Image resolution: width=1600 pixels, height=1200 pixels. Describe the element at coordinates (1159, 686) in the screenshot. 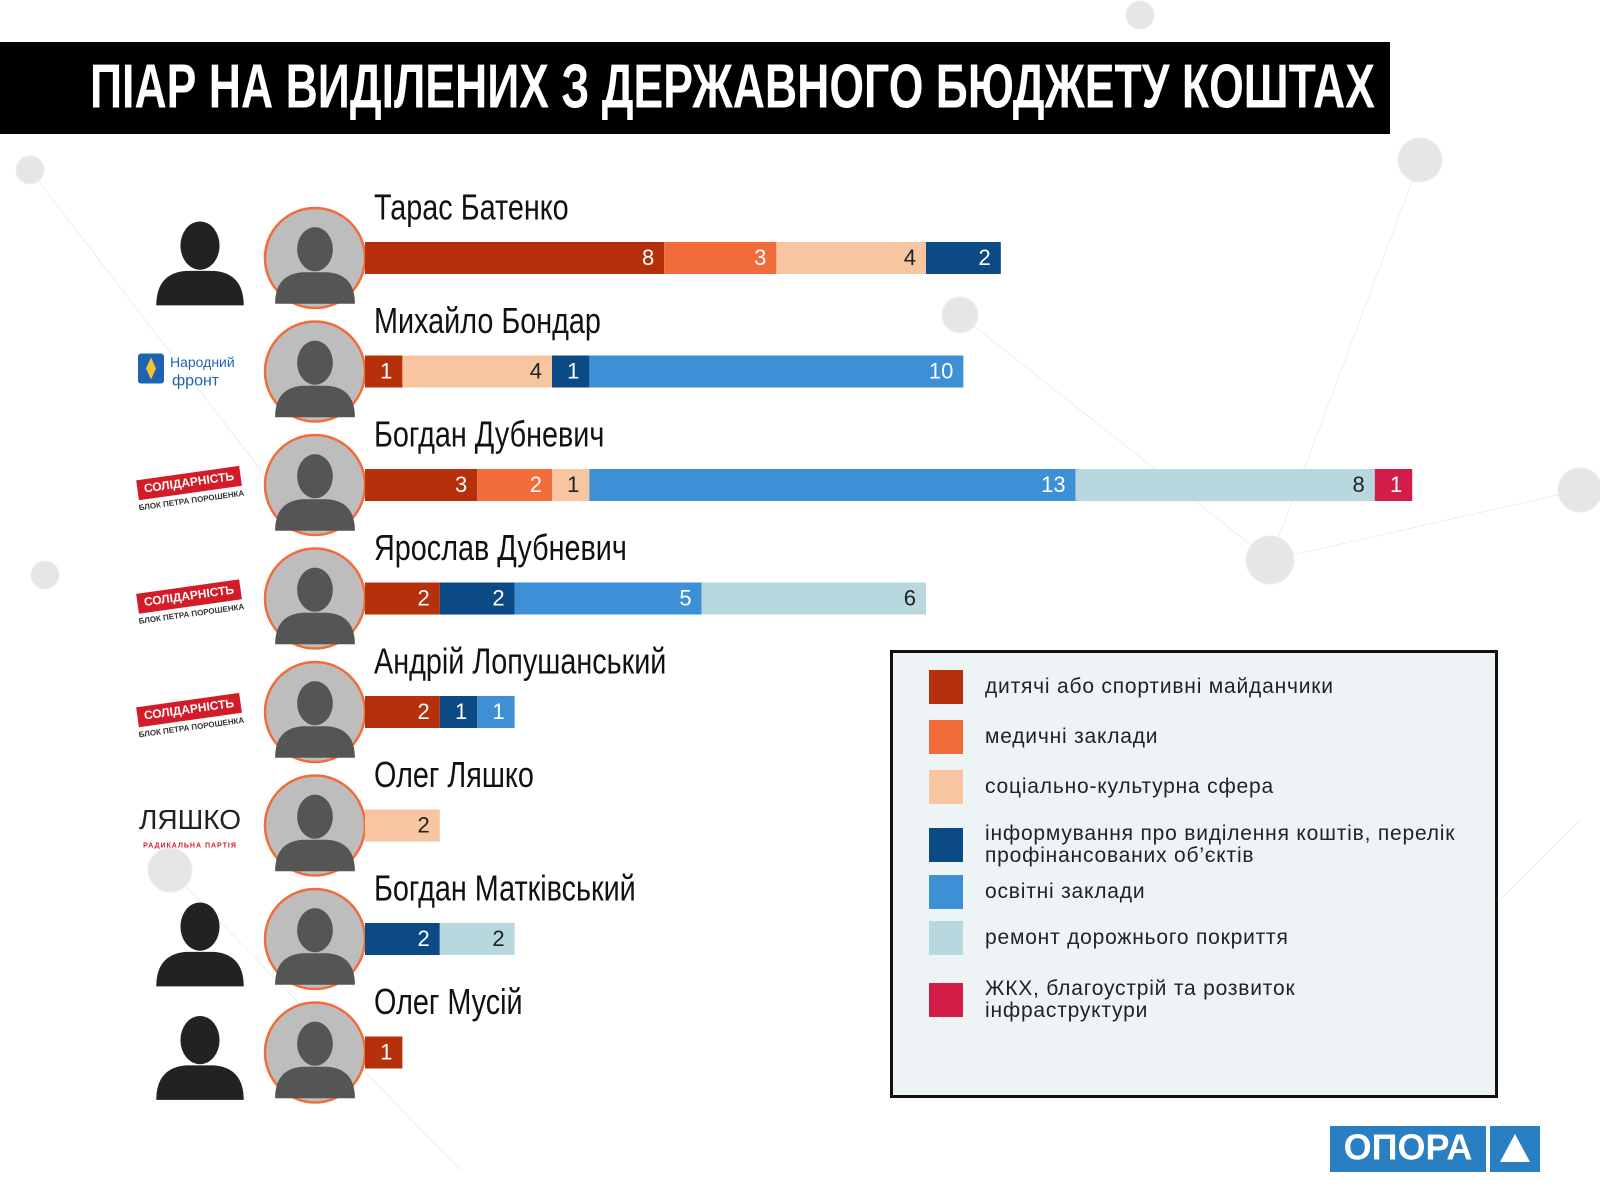

I see `legend-label: дитячі або спортивні майданчики` at that location.